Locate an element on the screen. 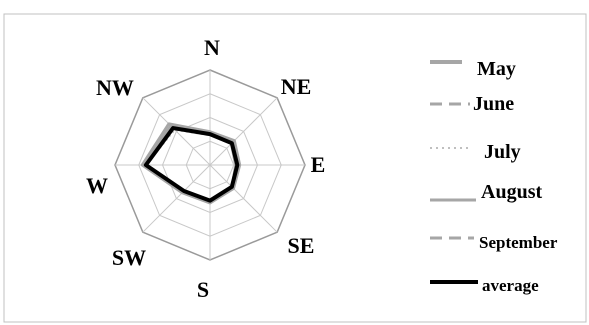  direction-label-w: W is located at coordinates (97, 185).